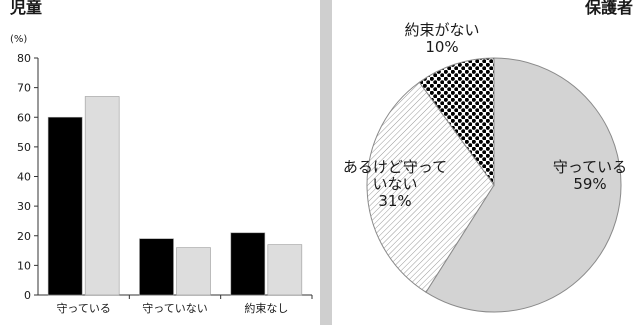  What do you see at coordinates (608, 8) in the screenshot?
I see `guardian-panel-title: 保護者` at bounding box center [608, 8].